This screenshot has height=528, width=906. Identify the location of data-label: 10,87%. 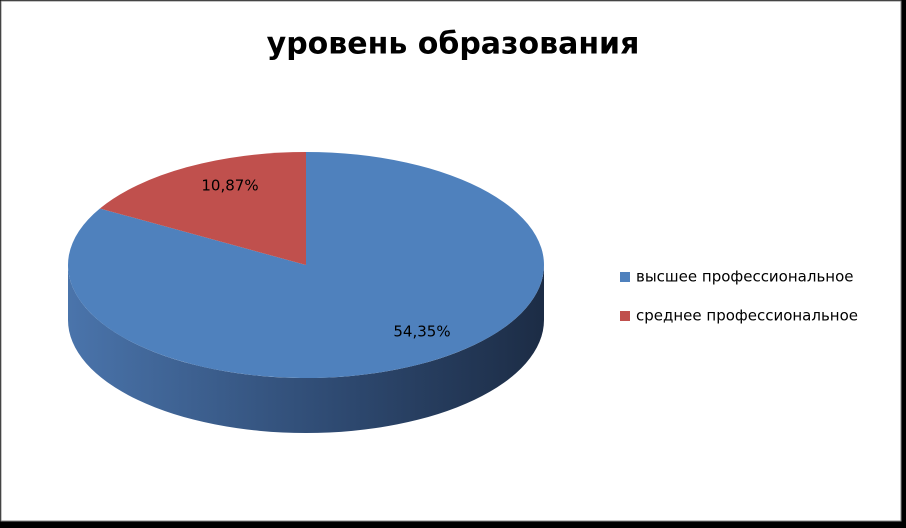
(229, 186).